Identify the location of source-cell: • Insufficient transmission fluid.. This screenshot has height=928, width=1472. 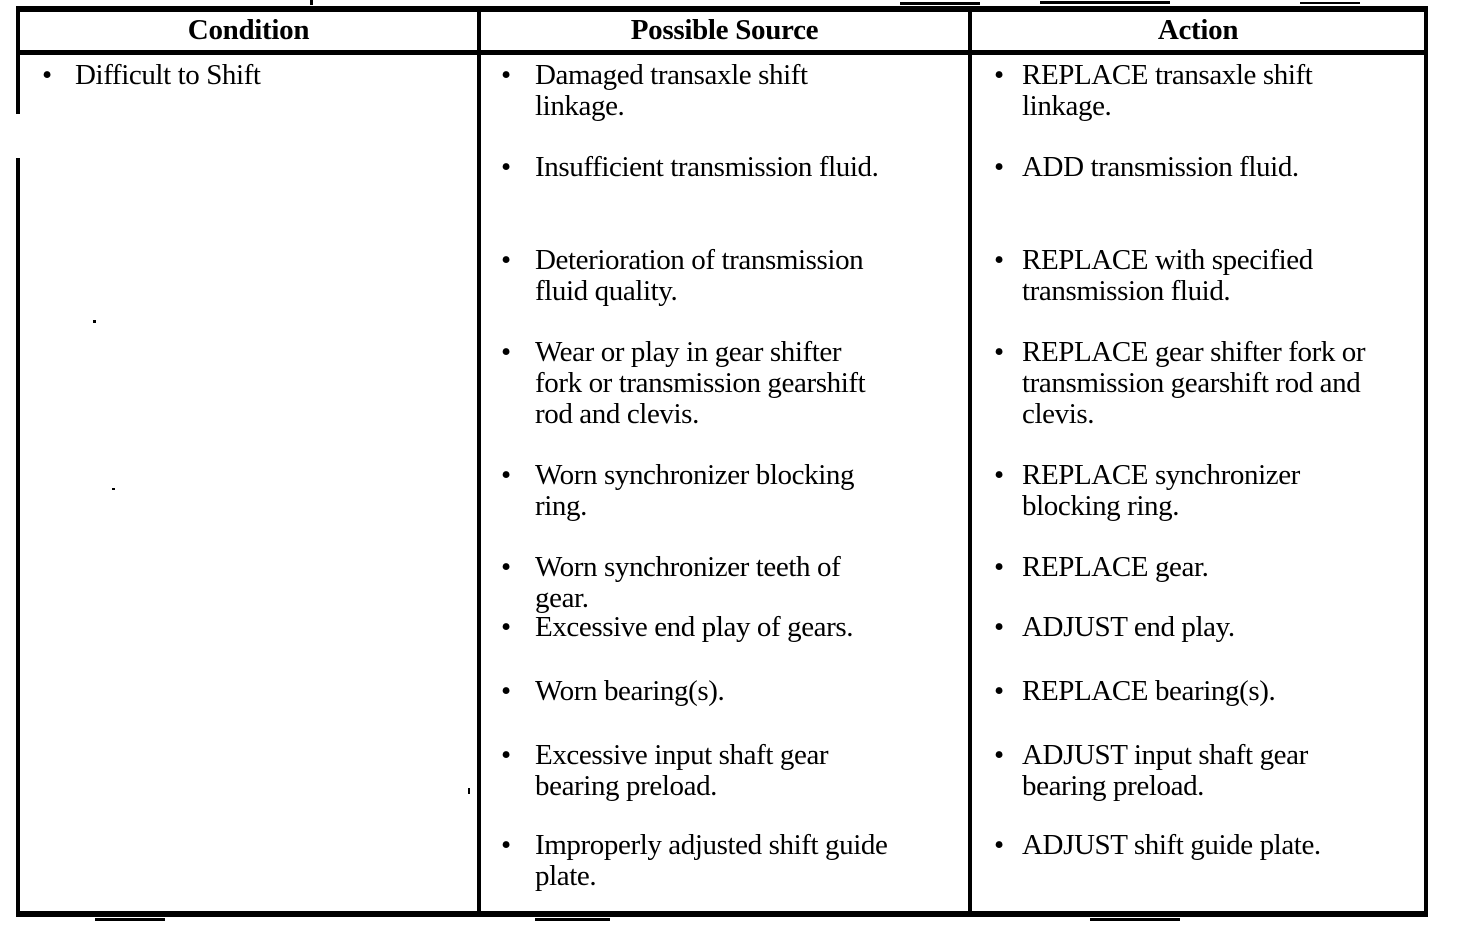
(726, 167).